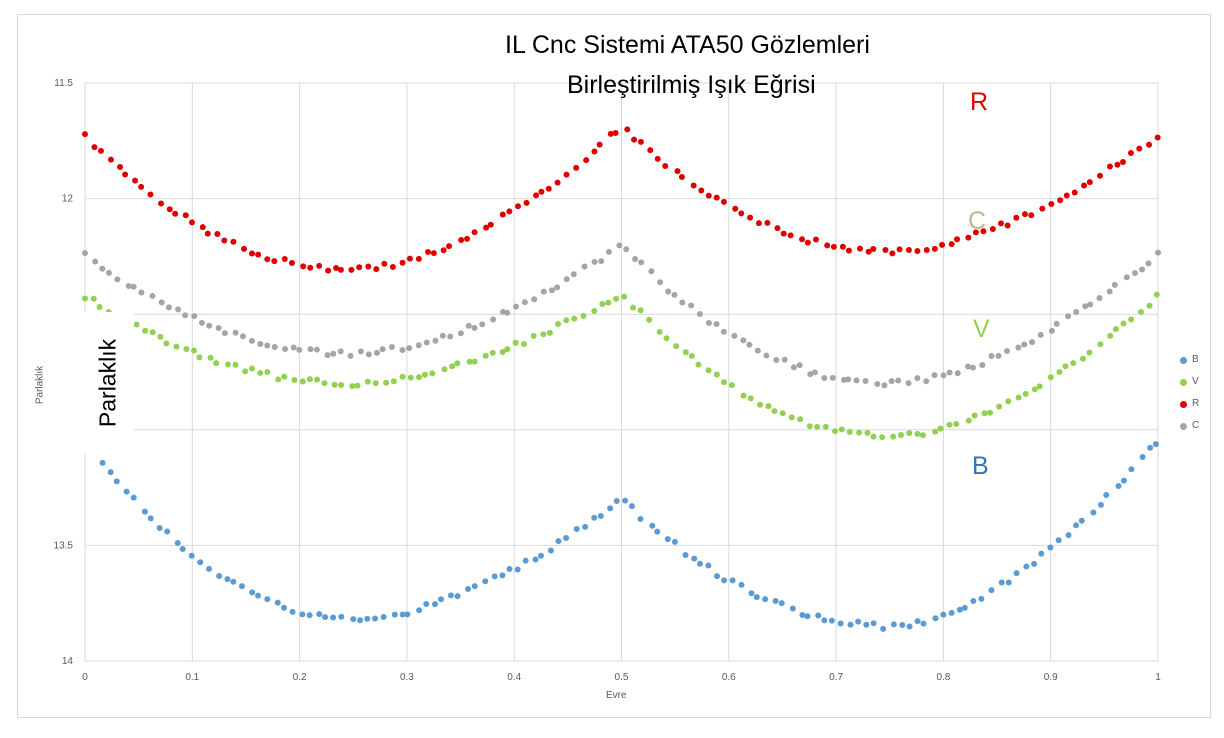 This screenshot has width=1224, height=738. I want to click on x-tick-label: 0.3, so click(407, 677).